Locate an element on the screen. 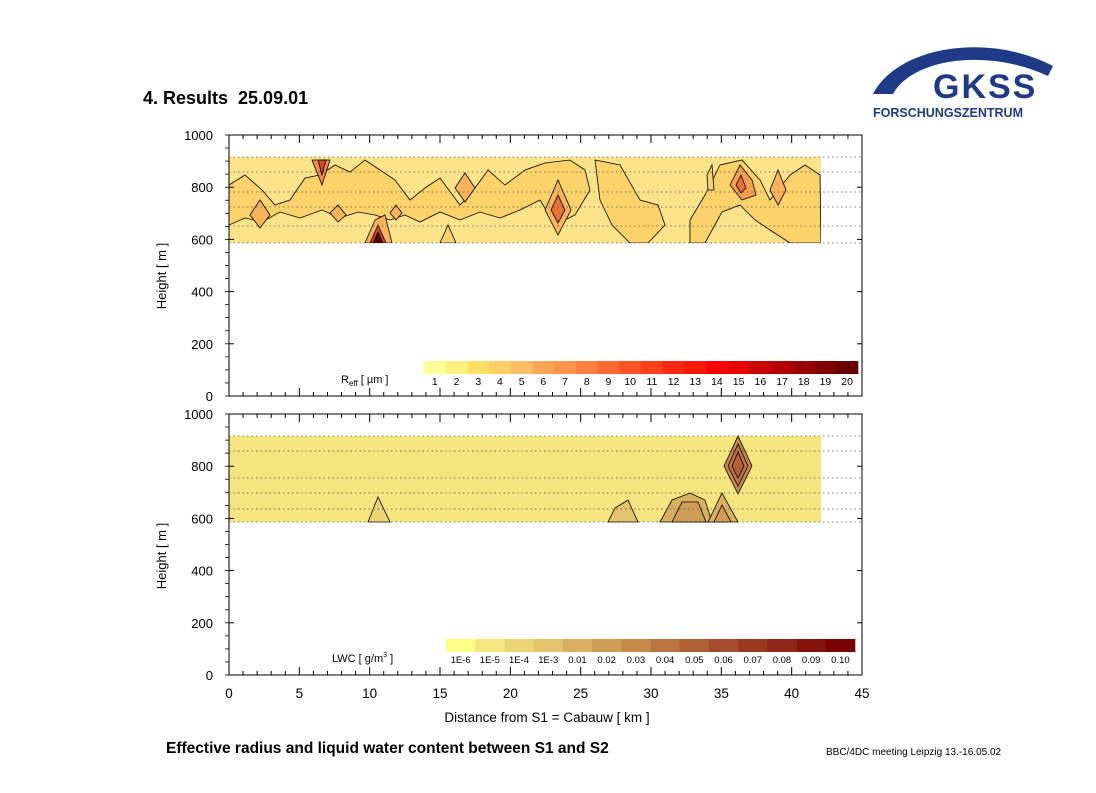  y-tick-label: 800 is located at coordinates (202, 187).